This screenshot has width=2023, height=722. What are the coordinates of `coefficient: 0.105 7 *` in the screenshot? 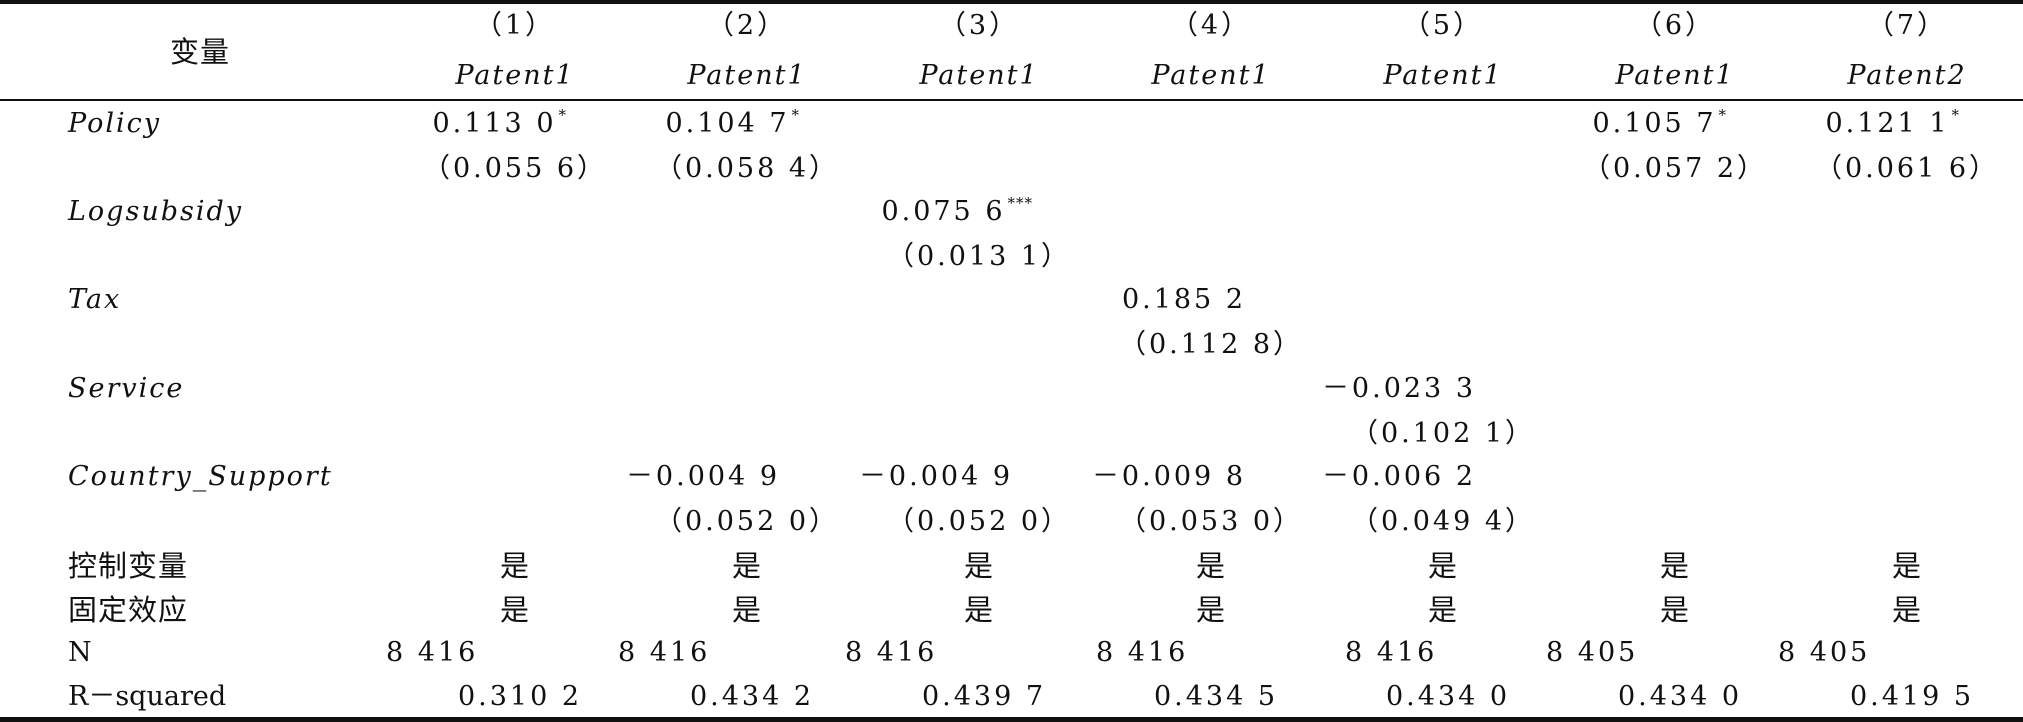 It's located at (1659, 124).